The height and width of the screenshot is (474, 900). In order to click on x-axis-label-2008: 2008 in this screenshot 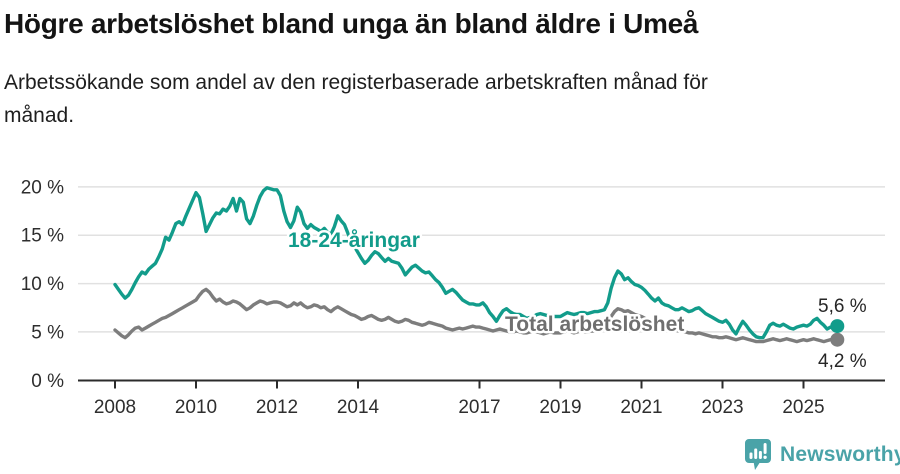, I will do `click(115, 407)`.